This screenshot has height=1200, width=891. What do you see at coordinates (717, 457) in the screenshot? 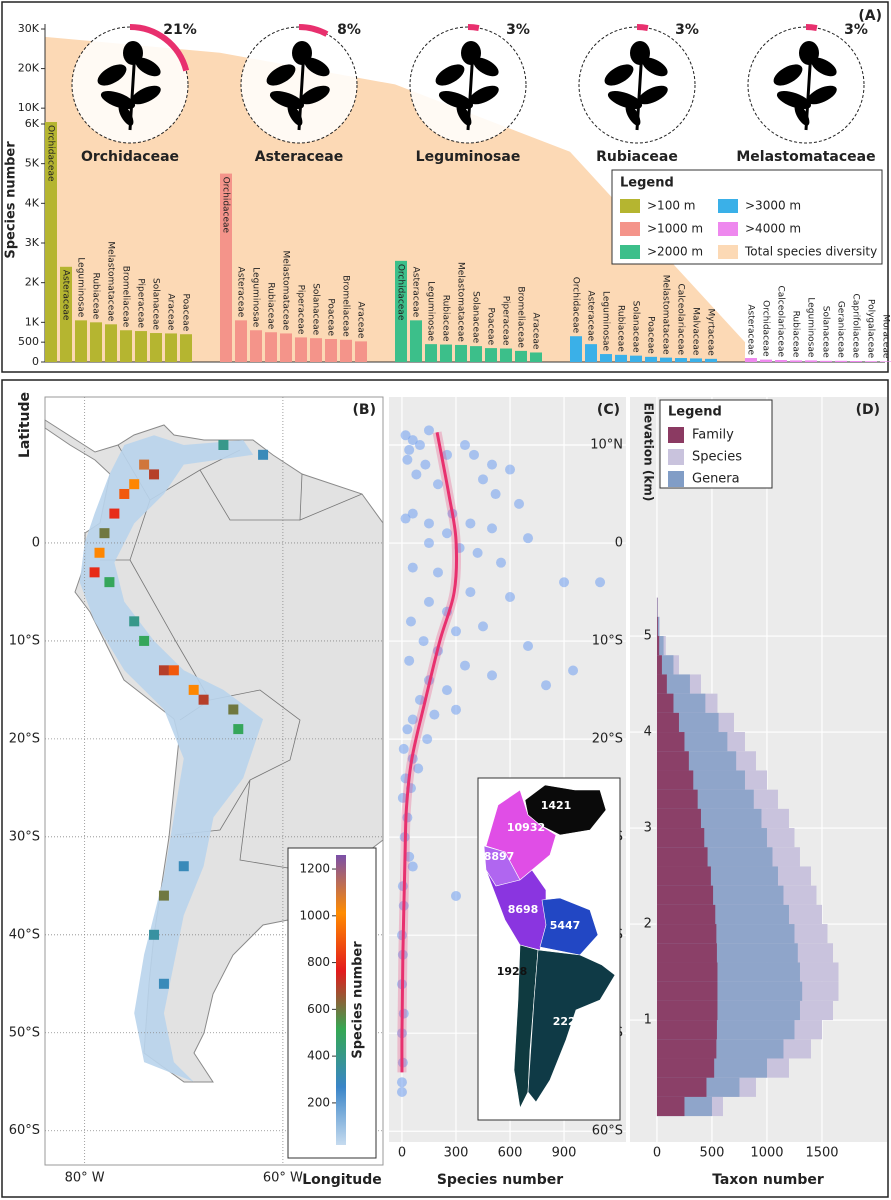
I see `legend-label: Species` at bounding box center [717, 457].